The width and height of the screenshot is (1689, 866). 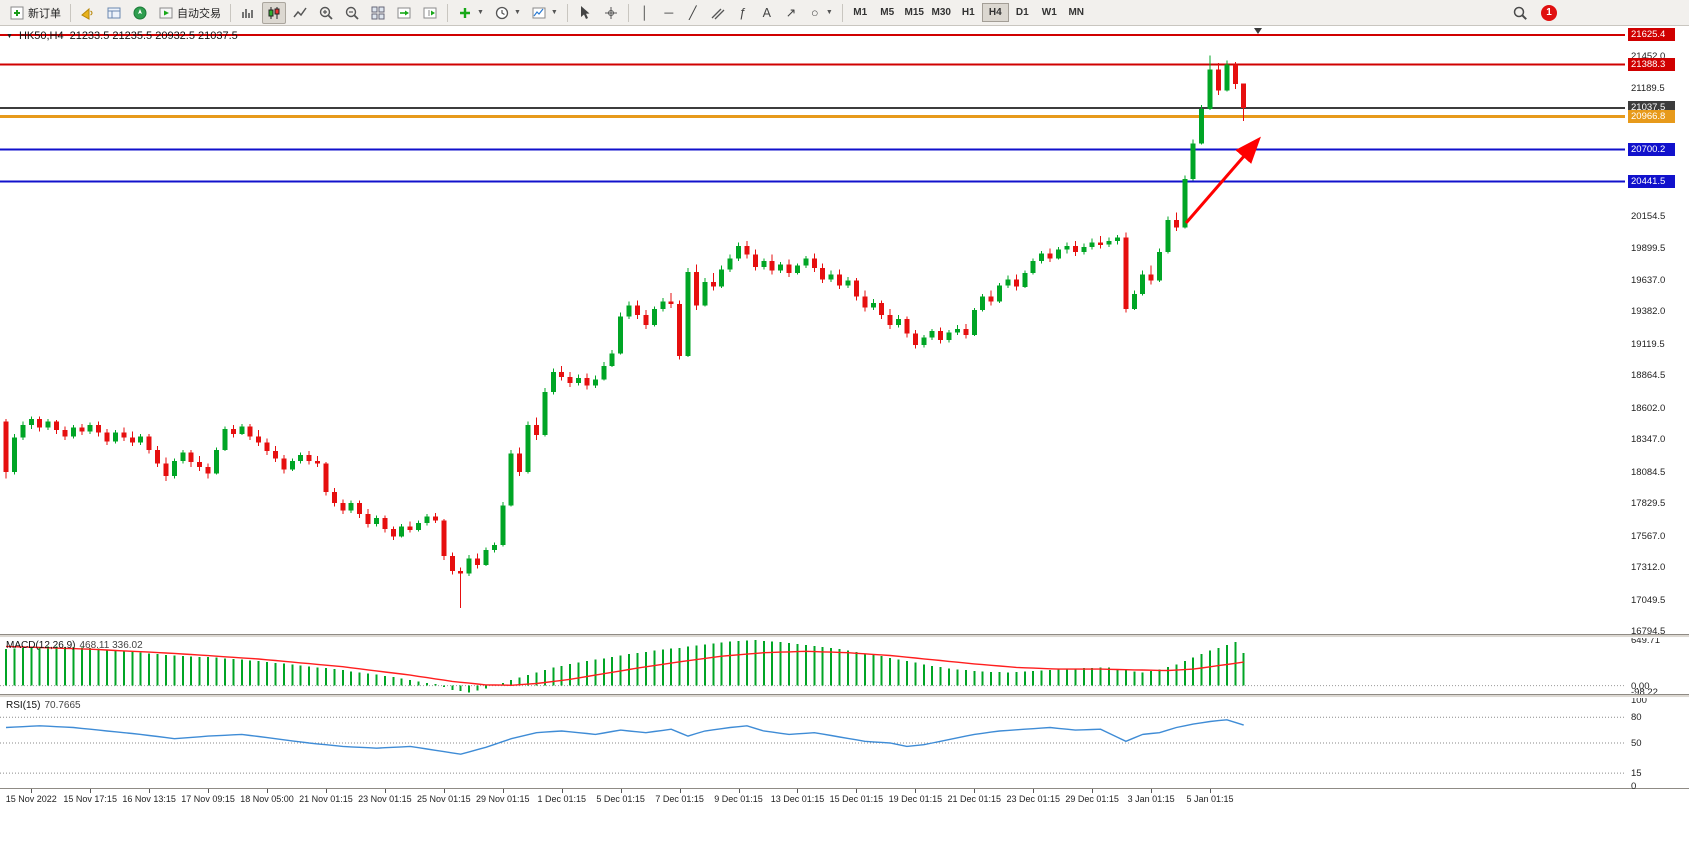 What do you see at coordinates (326, 799) in the screenshot?
I see `time-label: 21 Nov 01:15` at bounding box center [326, 799].